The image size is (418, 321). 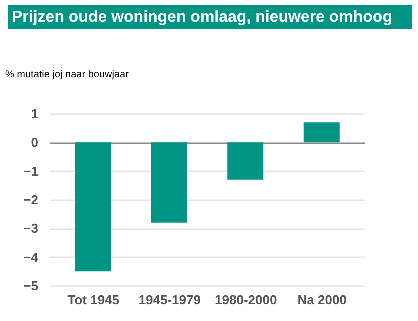 I want to click on y-tick-label: −3, so click(x=31, y=228).